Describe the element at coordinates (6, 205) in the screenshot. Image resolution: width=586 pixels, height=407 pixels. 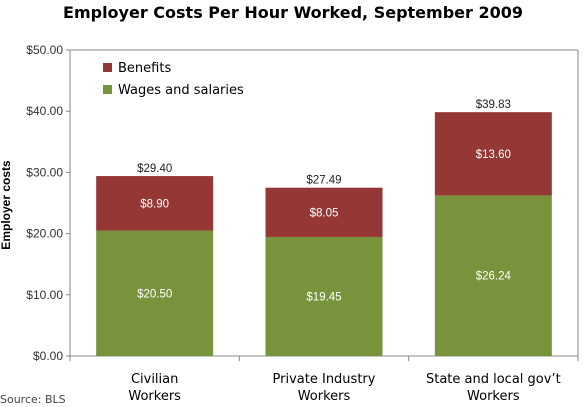
I see `y-axis-label: Employer costs` at that location.